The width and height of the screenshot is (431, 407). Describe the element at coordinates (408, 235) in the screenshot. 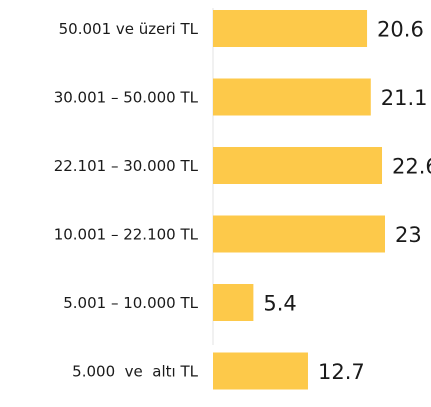

I see `value-label: 23` at that location.